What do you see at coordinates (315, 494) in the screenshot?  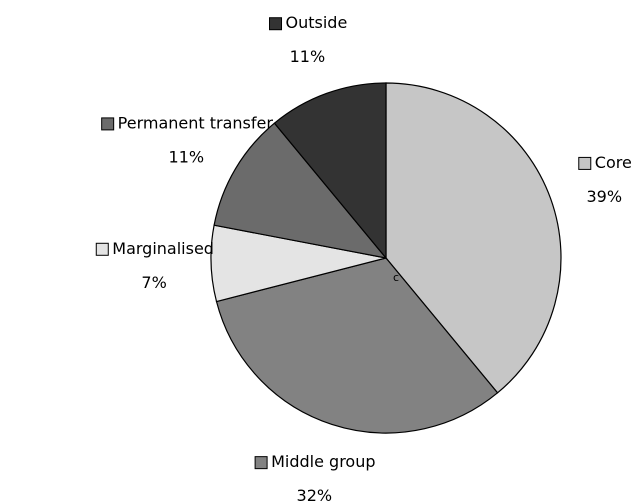 I see `value-label: 32%` at bounding box center [315, 494].